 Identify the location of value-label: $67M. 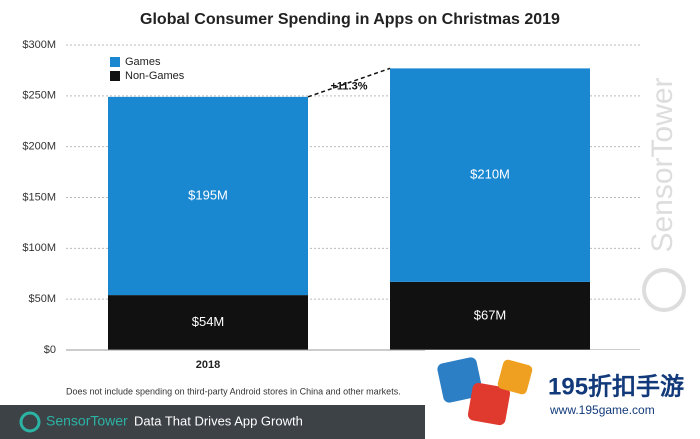
(490, 314).